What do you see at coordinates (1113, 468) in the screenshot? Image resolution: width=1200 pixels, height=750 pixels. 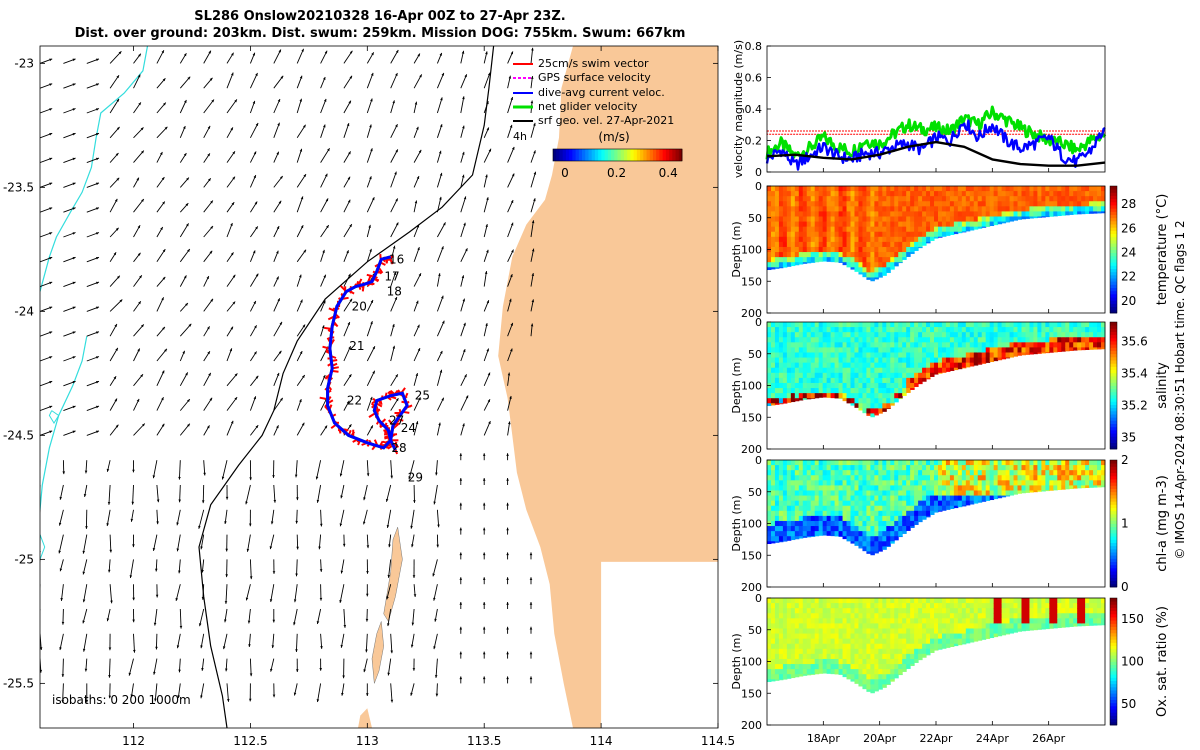 I see `section-colorbar-cell` at bounding box center [1113, 468].